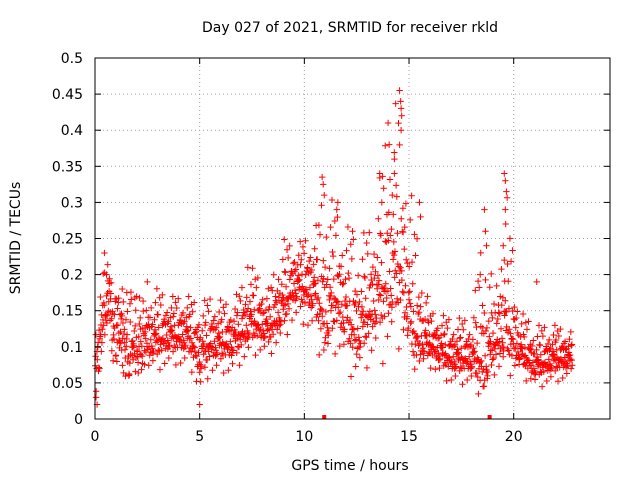 This screenshot has height=480, width=640. What do you see at coordinates (407, 417) in the screenshot?
I see `gap-markers` at bounding box center [407, 417].